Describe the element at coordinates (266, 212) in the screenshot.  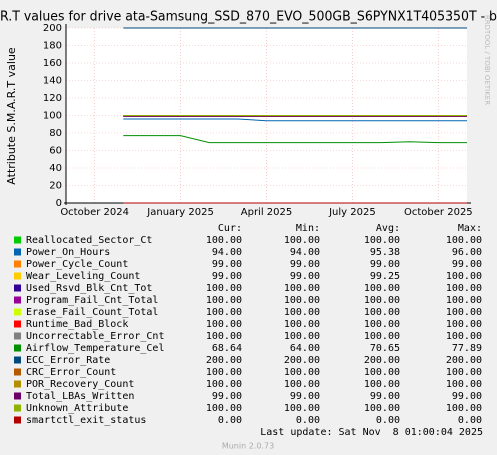
I see `x-tick-label: April 2025` at that location.